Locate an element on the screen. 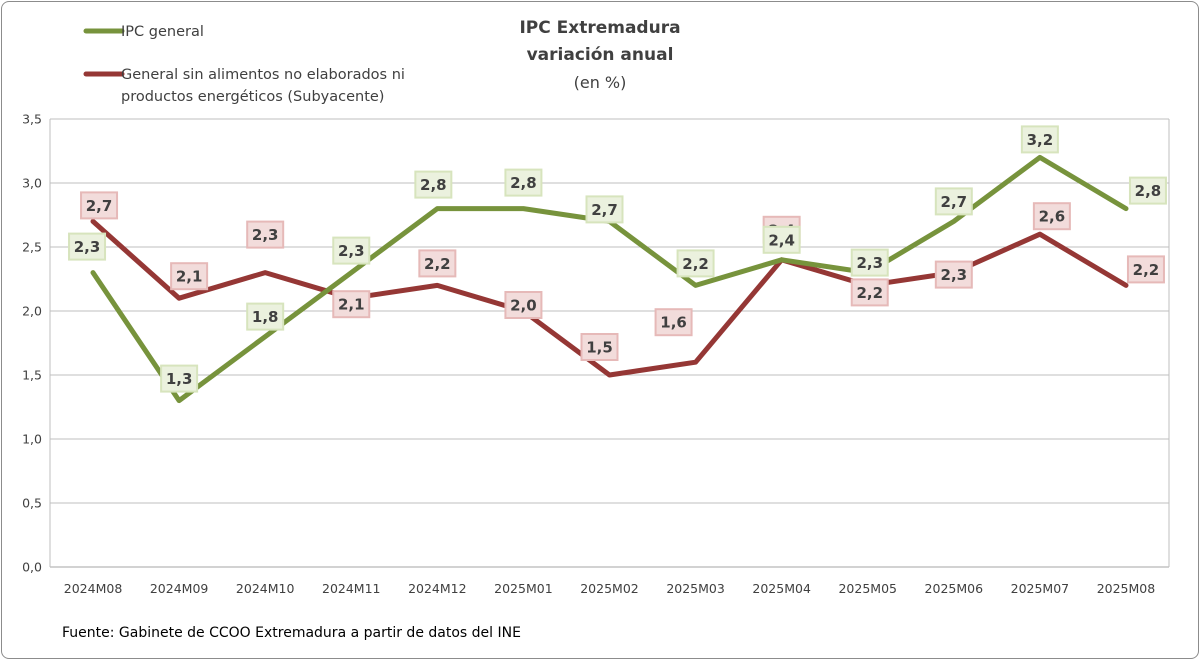 This screenshot has width=1200, height=660. x-tick-label: 2024M09 is located at coordinates (179, 588).